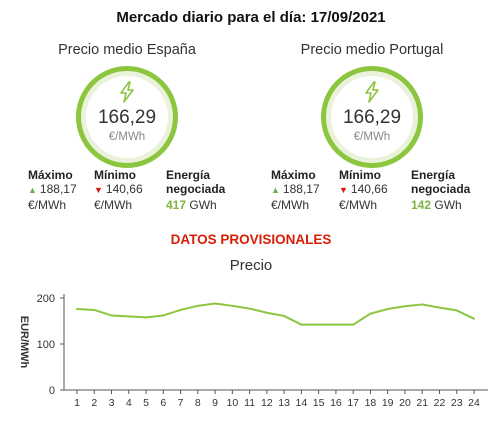  I want to click on spain-energy-label-2: negociada, so click(196, 189).